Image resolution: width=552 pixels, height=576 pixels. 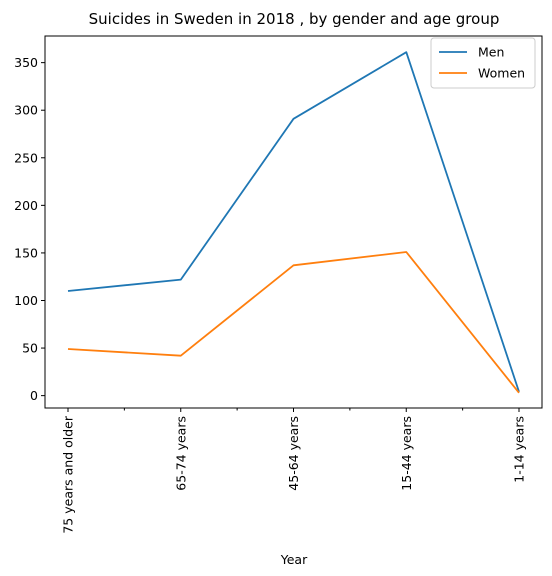 What do you see at coordinates (294, 559) in the screenshot?
I see `x-axis-label: Year` at bounding box center [294, 559].